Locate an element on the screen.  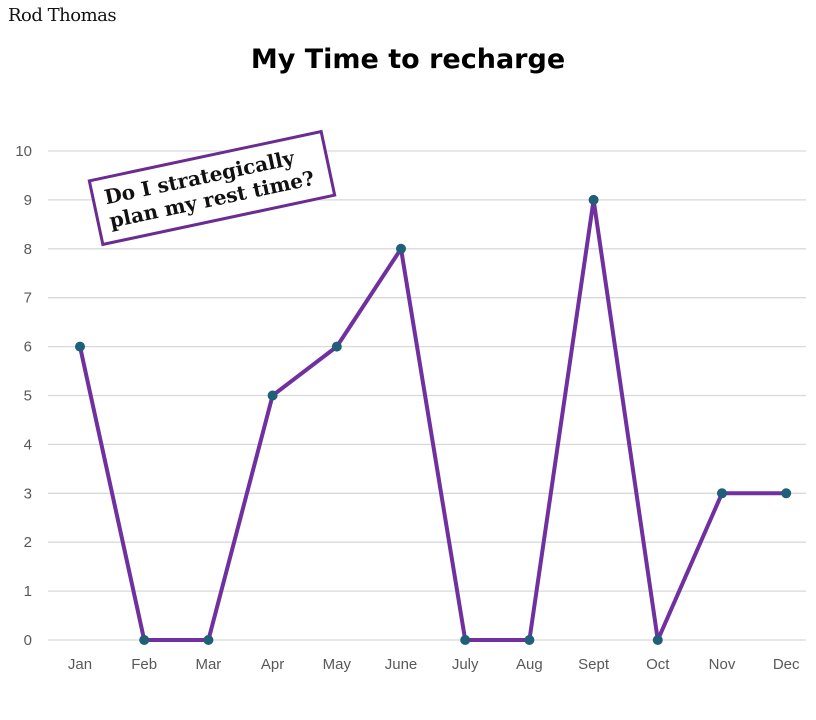
x-tick-label: Aug is located at coordinates (529, 664).